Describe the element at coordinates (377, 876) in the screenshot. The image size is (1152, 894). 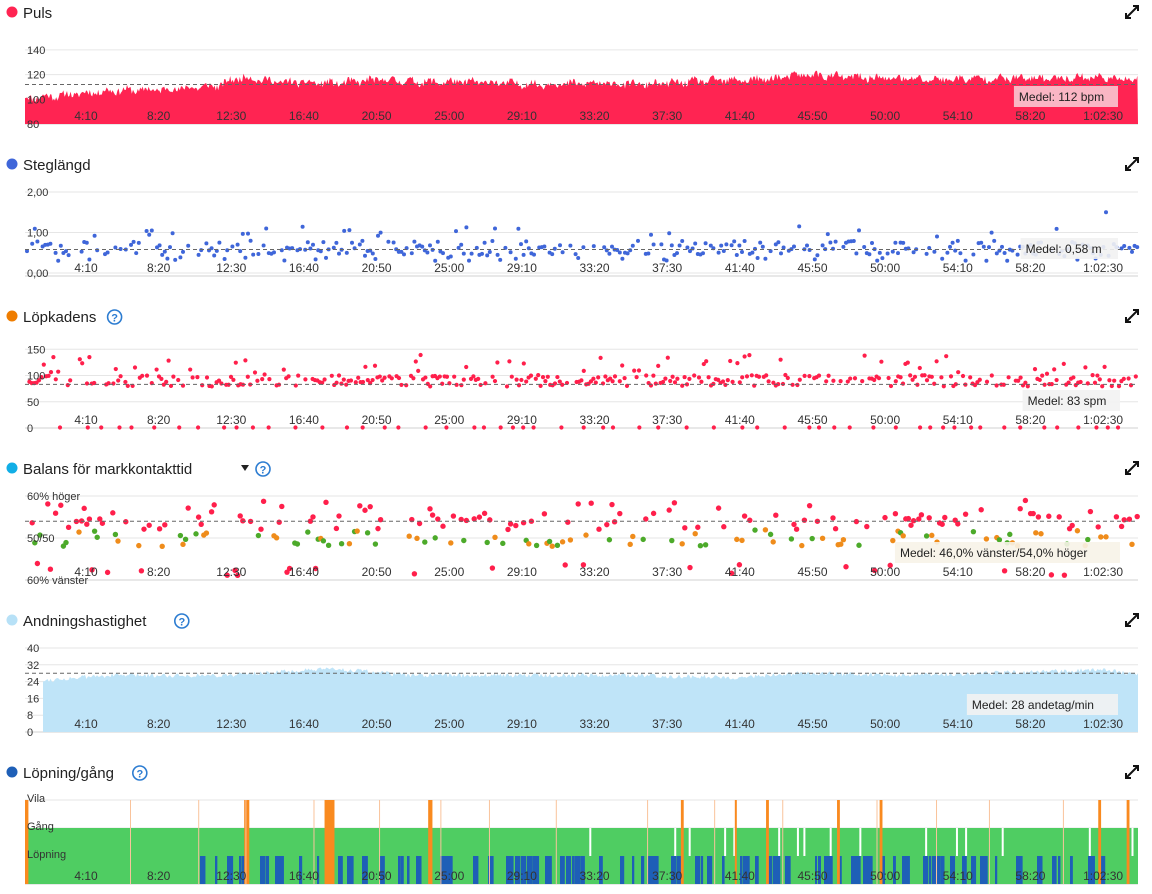
I see `x-tick-label: 20:50` at that location.